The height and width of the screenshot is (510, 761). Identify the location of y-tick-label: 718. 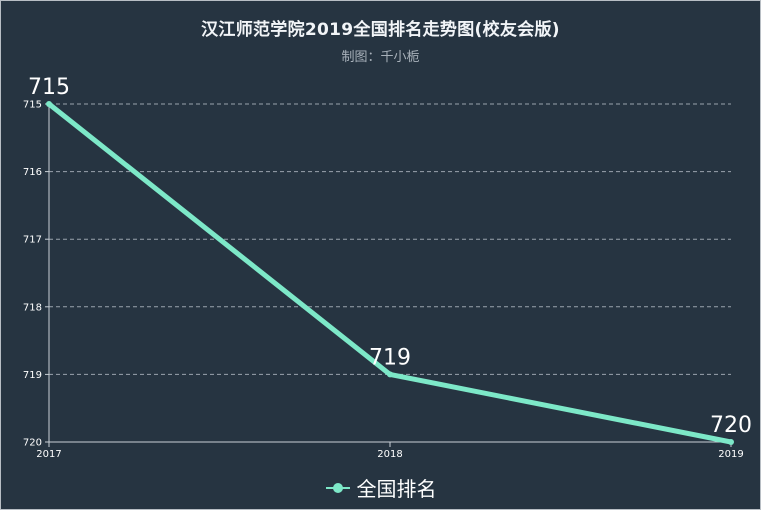
(32, 307).